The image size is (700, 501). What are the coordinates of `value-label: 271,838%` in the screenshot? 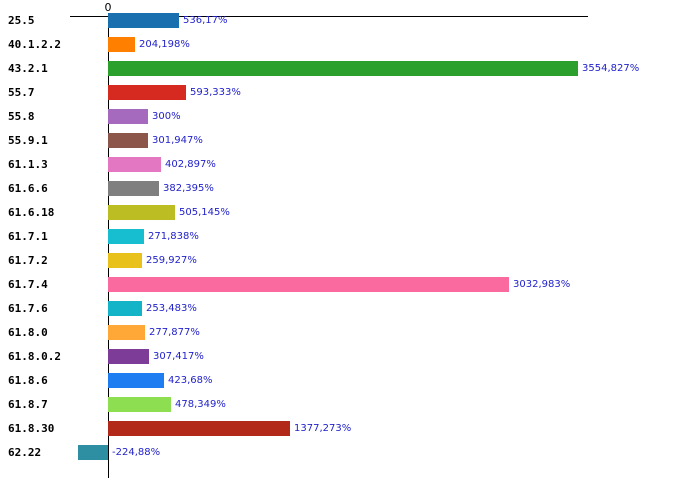 It's located at (173, 236).